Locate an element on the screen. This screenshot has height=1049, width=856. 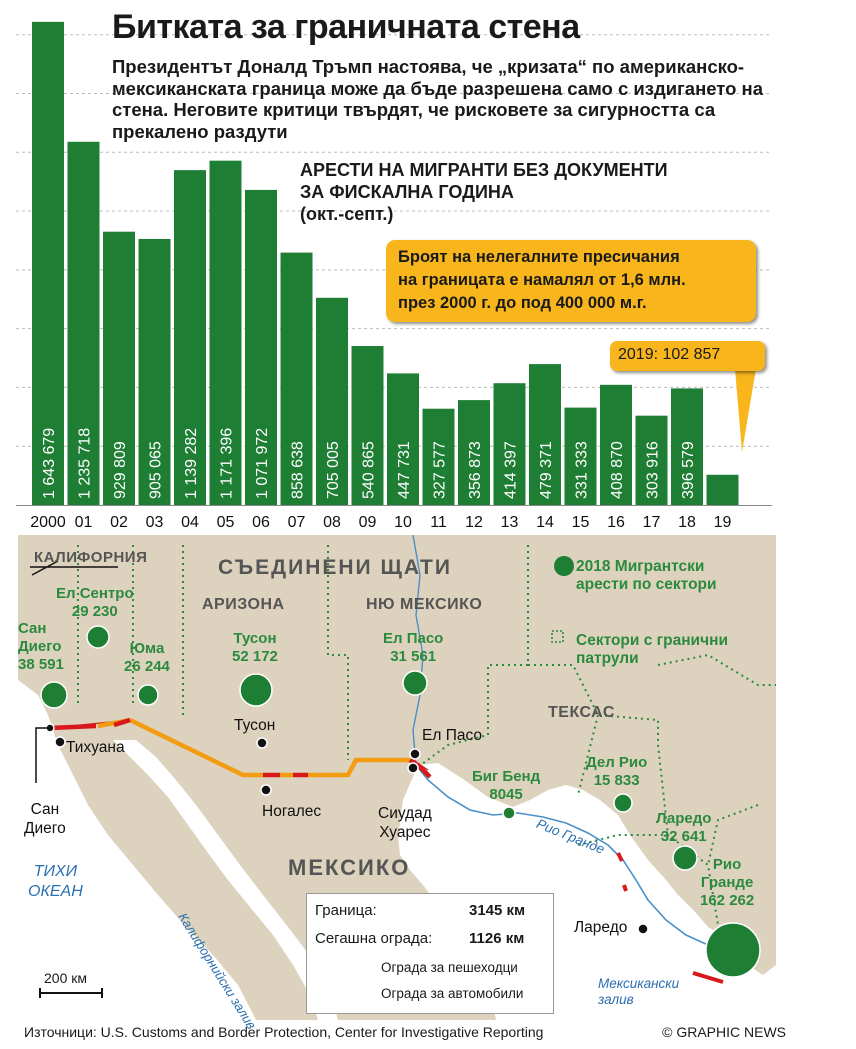
label-usa: СЪЕДИНЕНИ ЩАТИ is located at coordinates (335, 567).